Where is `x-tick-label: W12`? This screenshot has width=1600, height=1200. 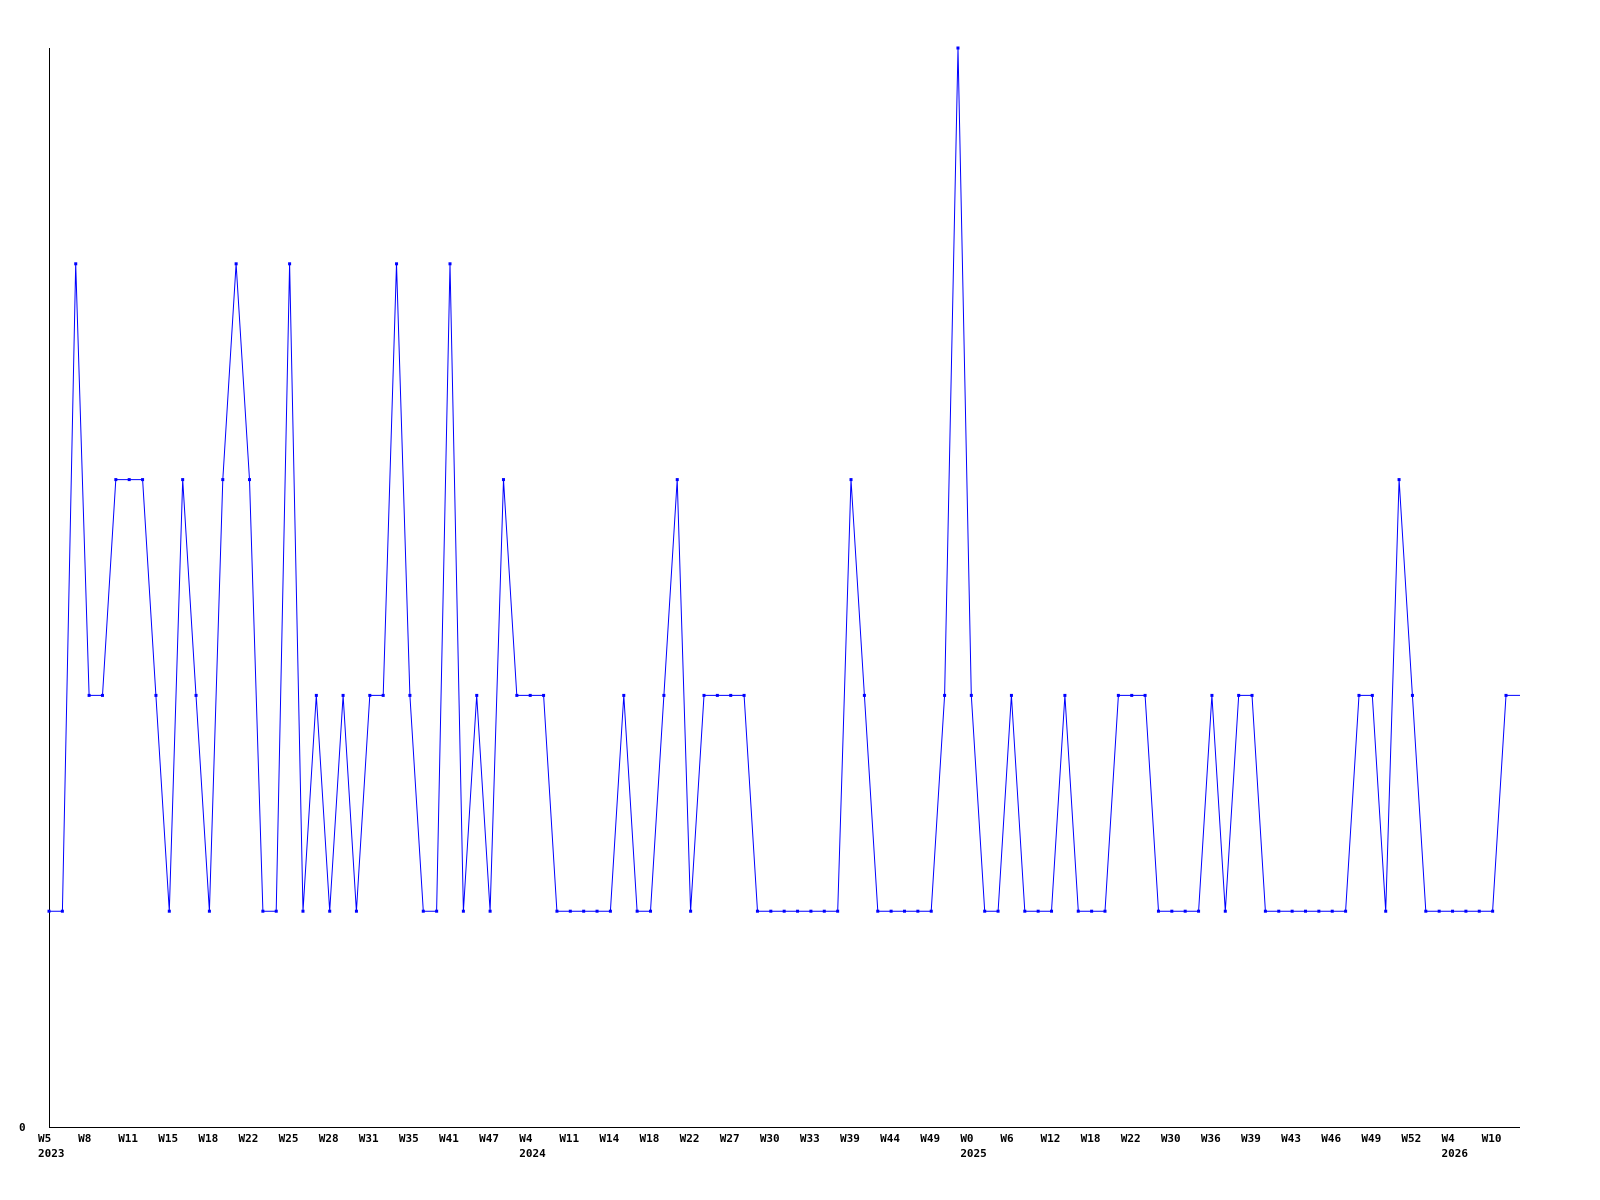 x-tick-label: W12 is located at coordinates (1051, 1138).